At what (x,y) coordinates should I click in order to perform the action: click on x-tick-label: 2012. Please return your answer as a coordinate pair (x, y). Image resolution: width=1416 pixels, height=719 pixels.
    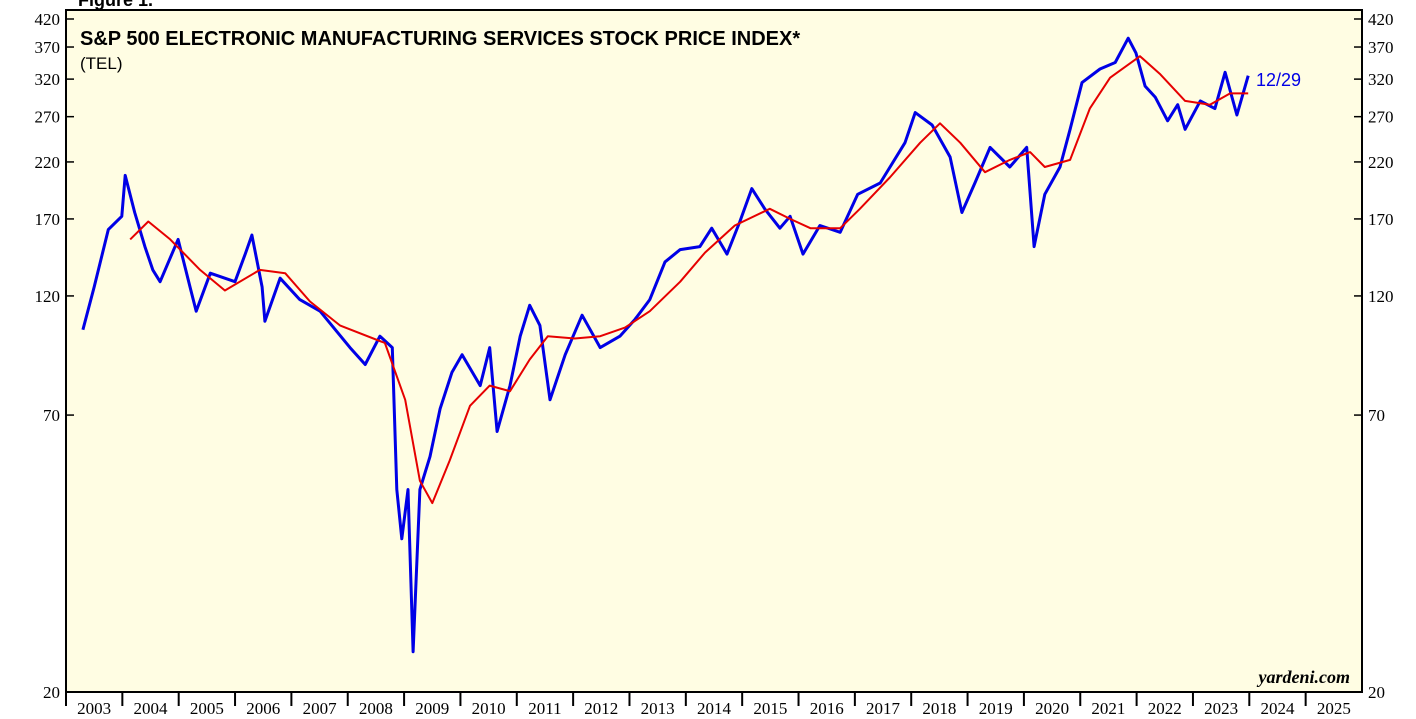
    Looking at the image, I should click on (601, 708).